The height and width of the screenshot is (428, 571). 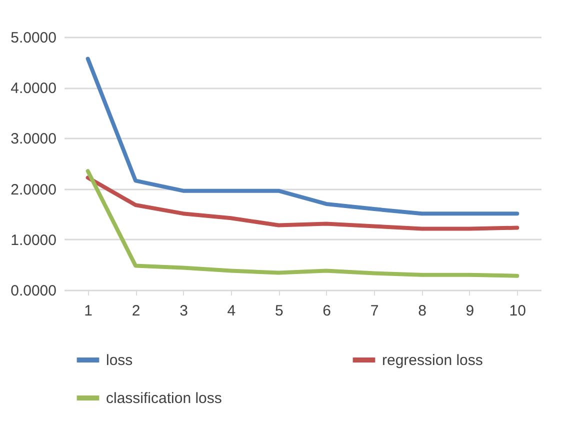 What do you see at coordinates (327, 311) in the screenshot?
I see `x-tick-label: 6` at bounding box center [327, 311].